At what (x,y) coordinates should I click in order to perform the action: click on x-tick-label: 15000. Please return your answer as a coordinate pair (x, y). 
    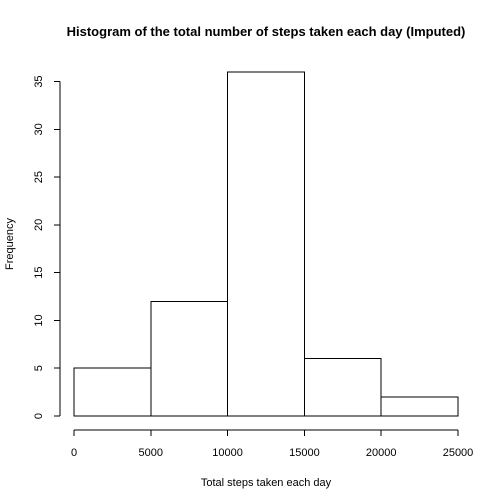
    Looking at the image, I should click on (304, 453).